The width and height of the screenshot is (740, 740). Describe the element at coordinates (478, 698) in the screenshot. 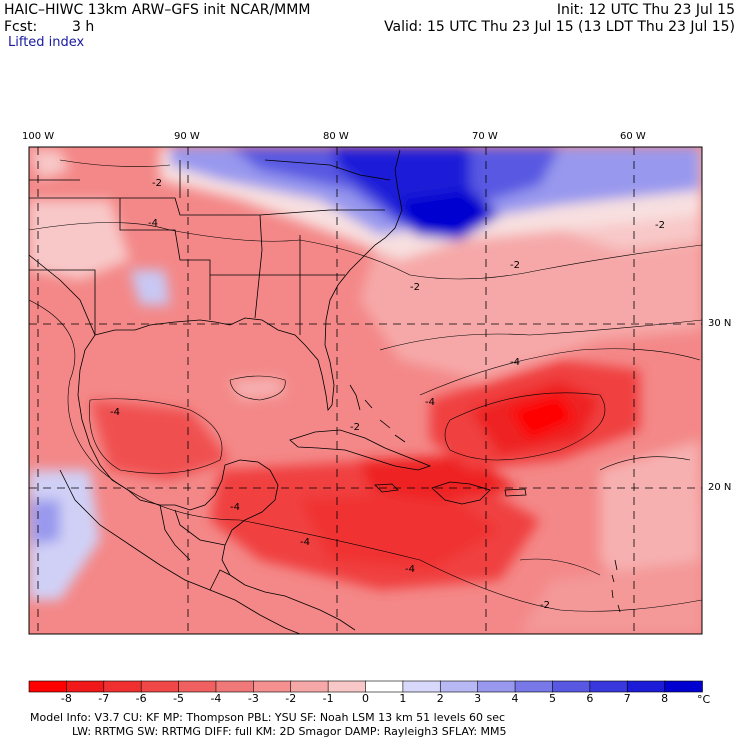

I see `colorbar-tick-label: 3` at that location.